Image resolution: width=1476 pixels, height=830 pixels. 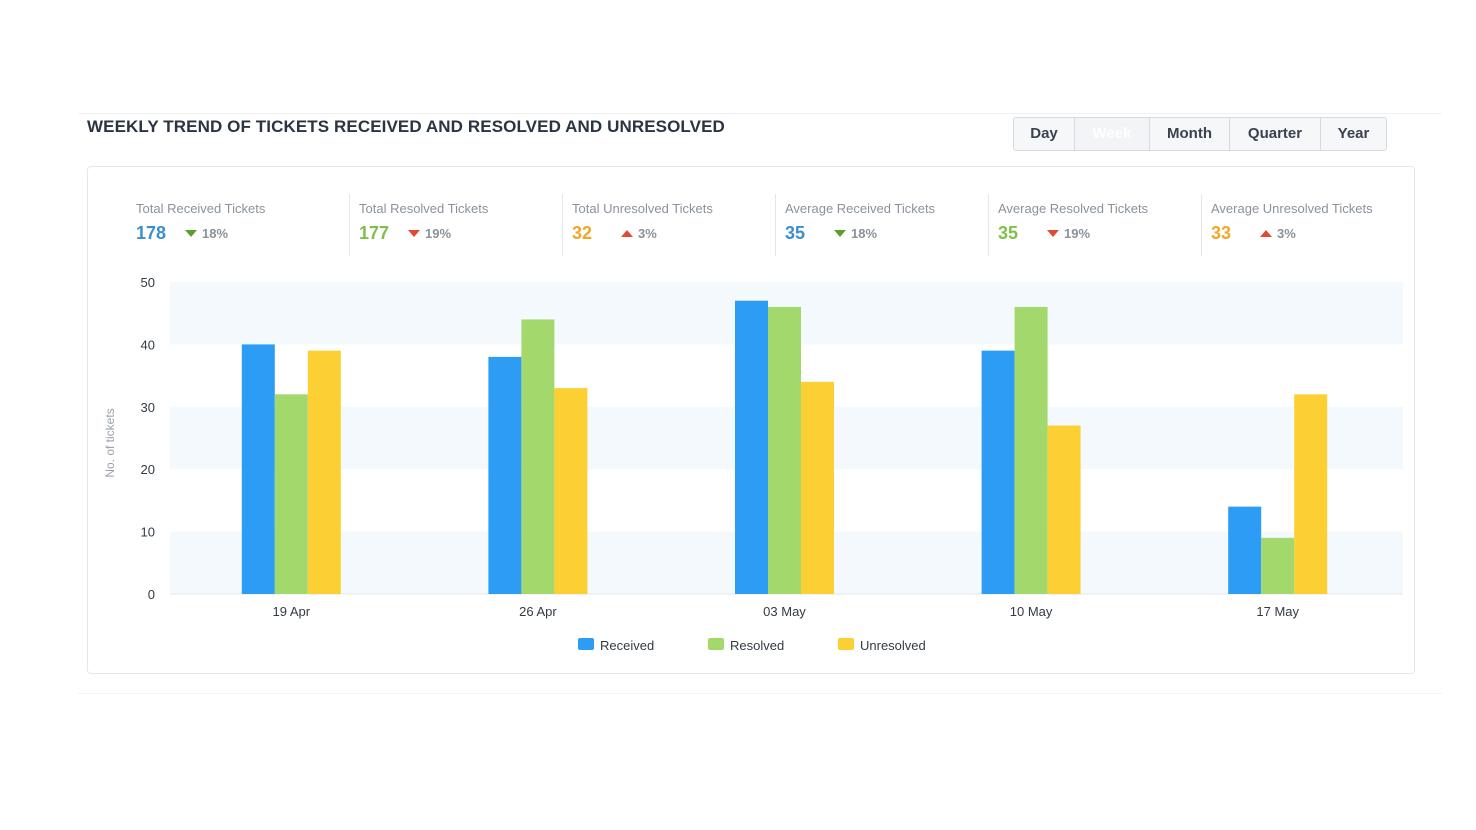 I want to click on range-year-button: Year, so click(x=1353, y=133).